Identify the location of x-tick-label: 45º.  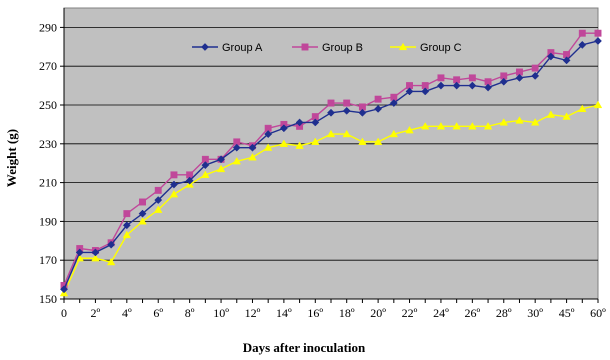
(567, 313).